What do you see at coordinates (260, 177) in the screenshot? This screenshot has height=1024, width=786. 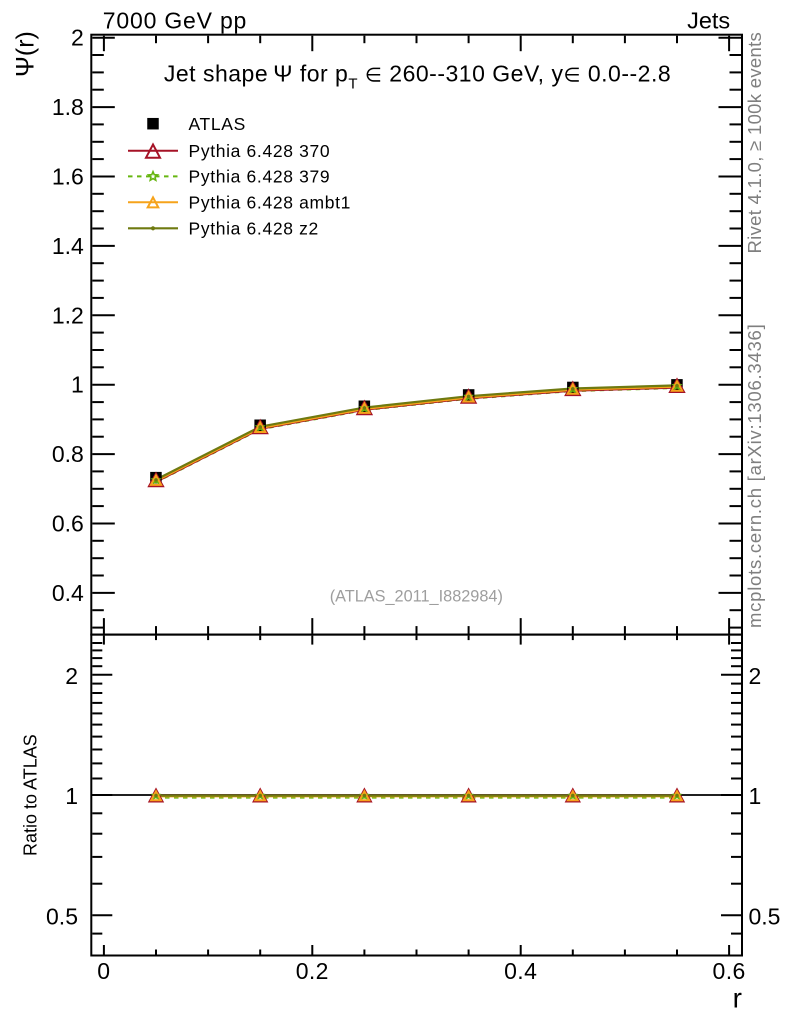 I see `svg-text: Pythia 6.428 379` at bounding box center [260, 177].